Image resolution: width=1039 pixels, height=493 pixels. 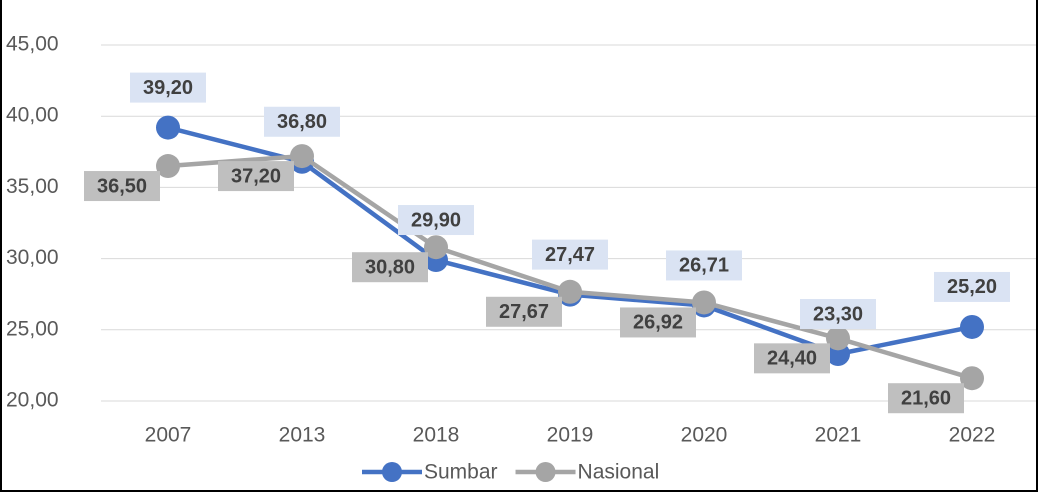 I want to click on y-tick-label: 35,00, so click(x=32, y=186).